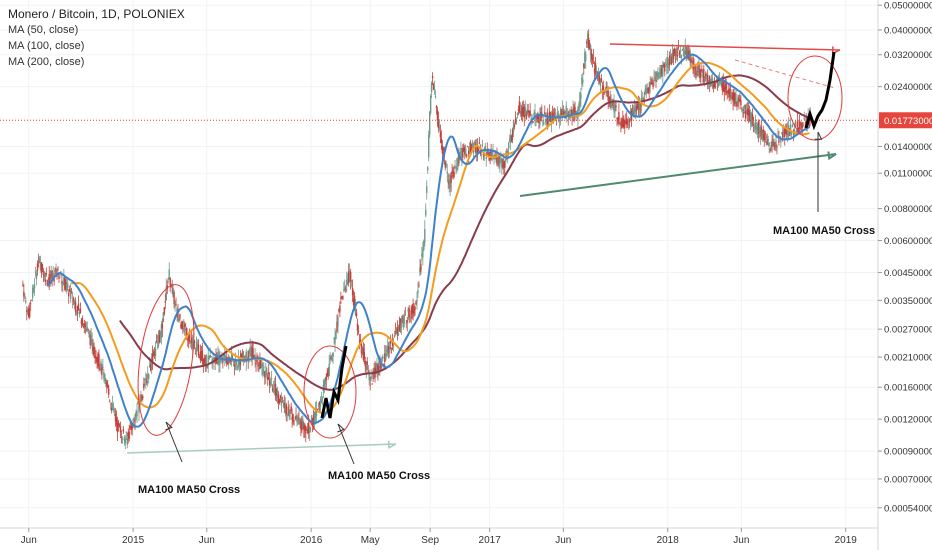  Describe the element at coordinates (846, 540) in the screenshot. I see `x-tick-label: 2019` at that location.